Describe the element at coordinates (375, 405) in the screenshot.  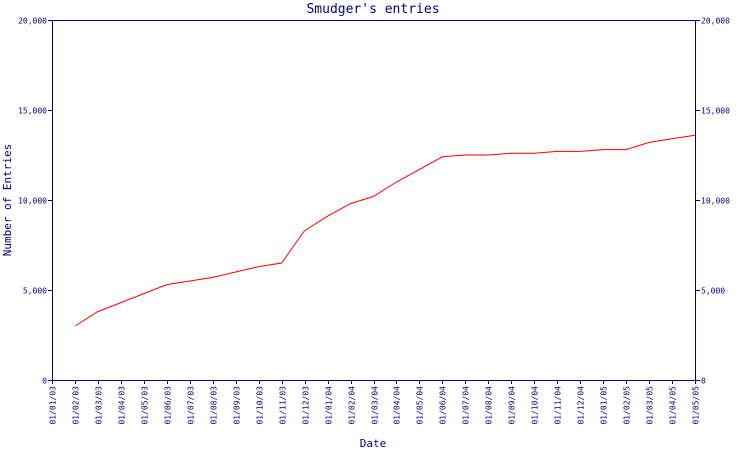
I see `x-tick-label: 01/03/04` at that location.